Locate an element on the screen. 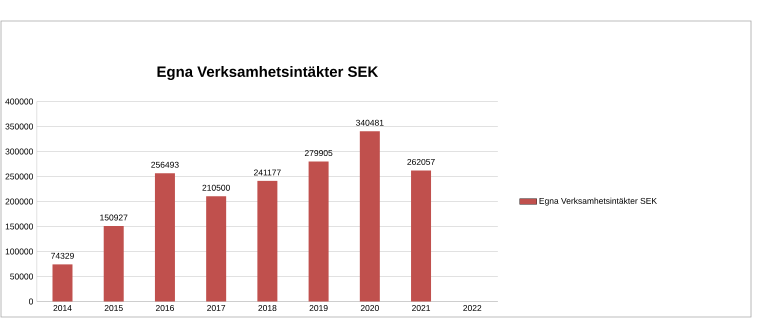 This screenshot has width=779, height=327. y-tick-label: 150000 is located at coordinates (20, 227).